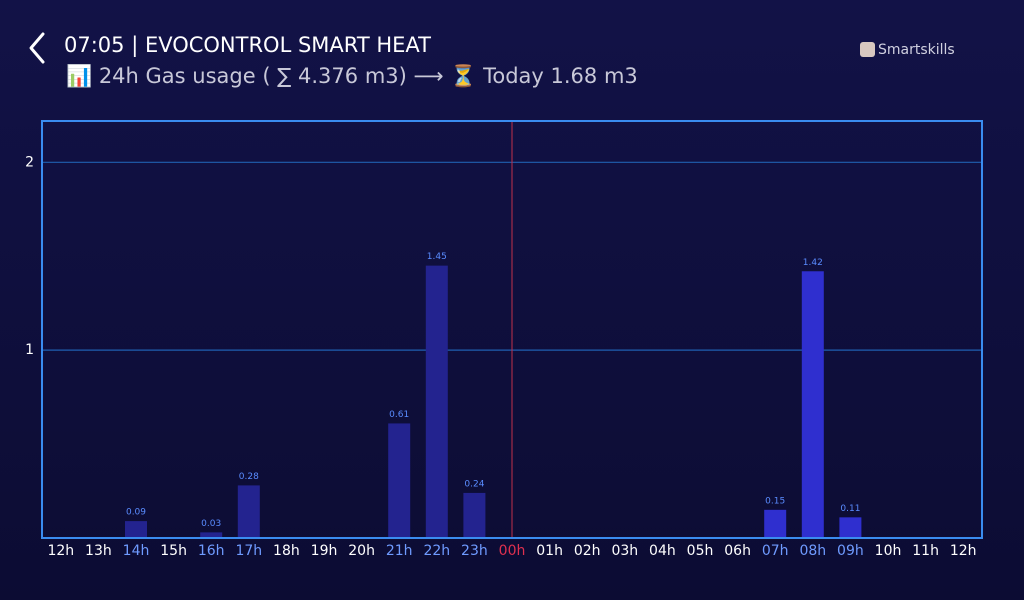 This screenshot has height=600, width=1024. I want to click on x-tick-label: 16h, so click(211, 551).